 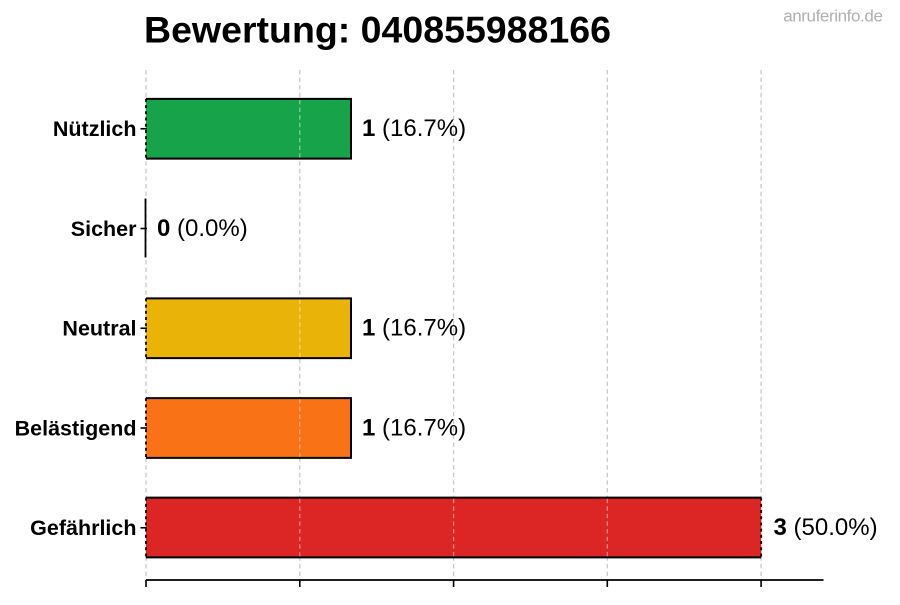 I want to click on svg-text: Bewertung: 040855988166, so click(x=377, y=30).